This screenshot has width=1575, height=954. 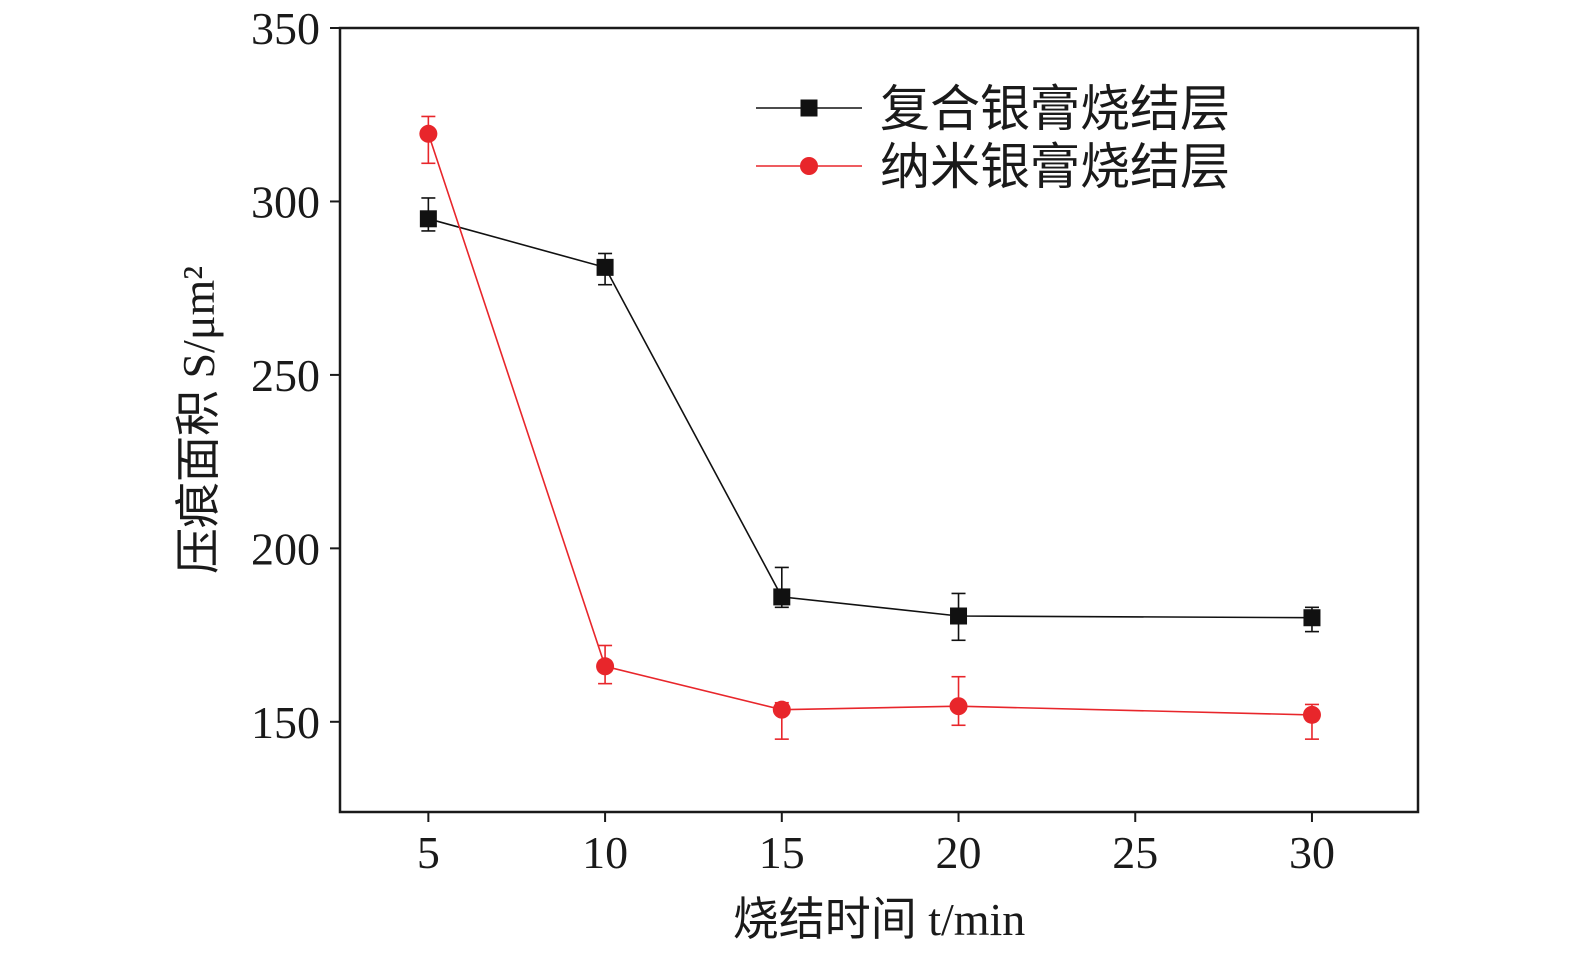 I want to click on y-tick-label: 150, so click(x=285, y=722).